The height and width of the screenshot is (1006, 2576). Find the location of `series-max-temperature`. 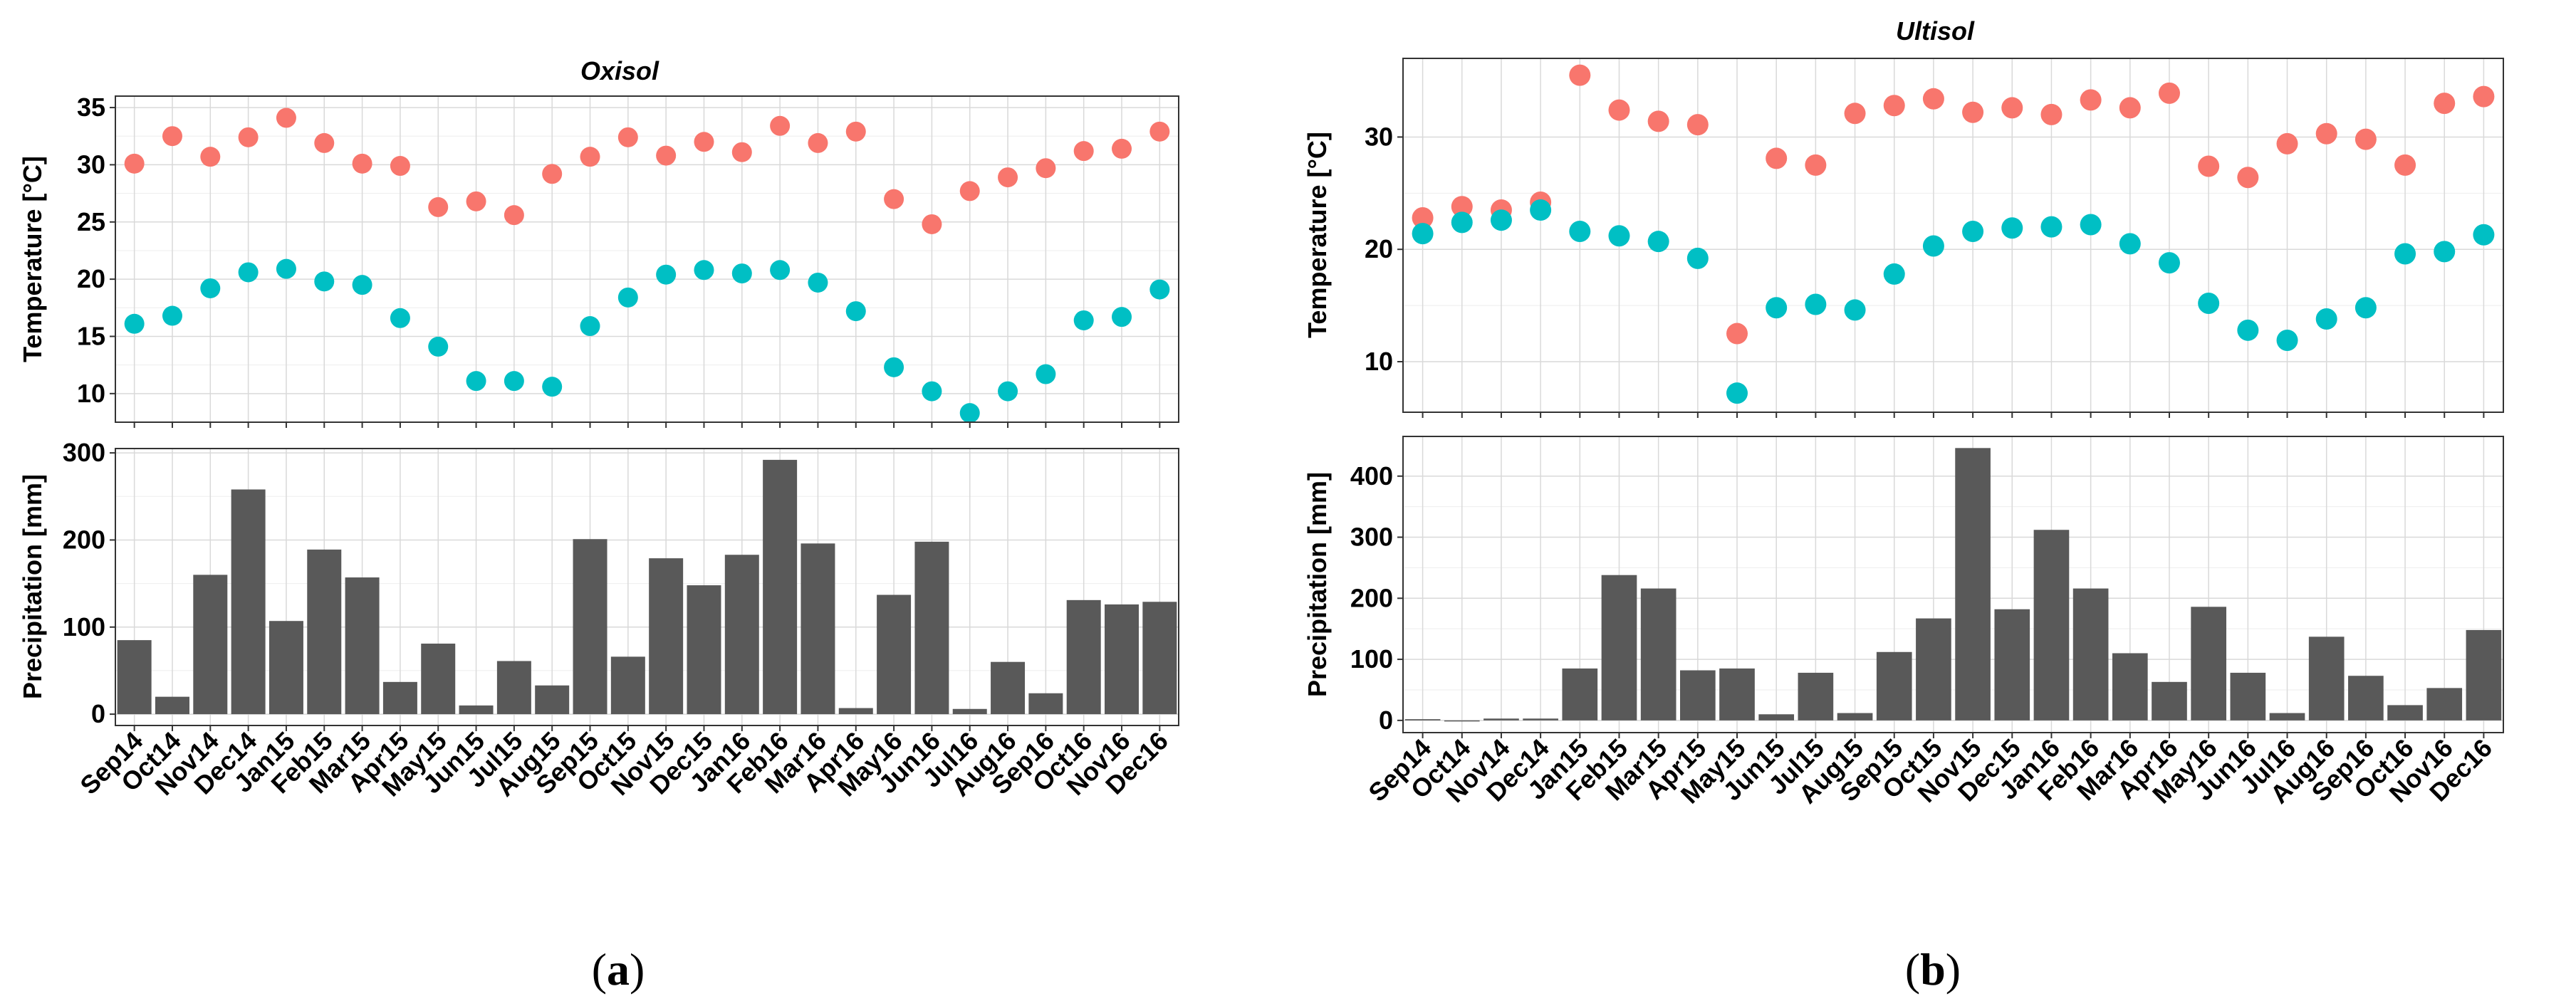

series-max-temperature is located at coordinates (647, 171).